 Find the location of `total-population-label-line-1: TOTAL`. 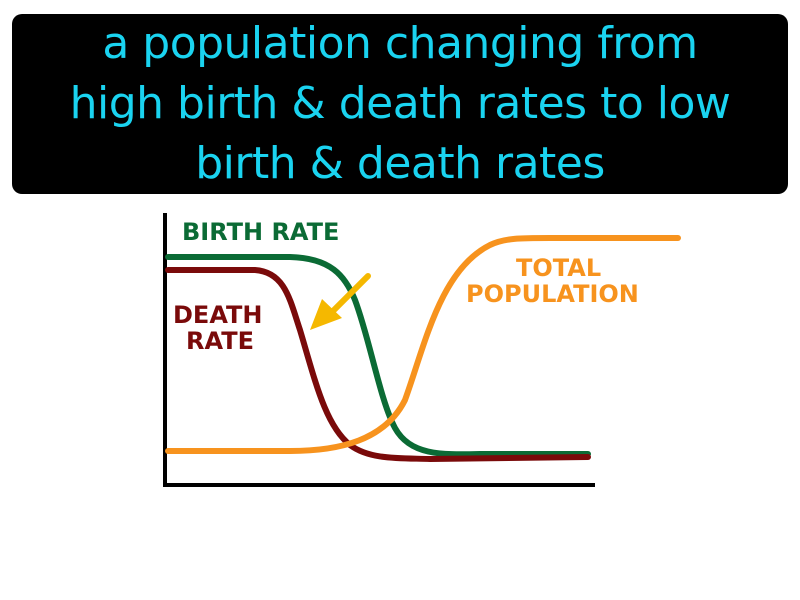

total-population-label-line-1: TOTAL is located at coordinates (558, 268).